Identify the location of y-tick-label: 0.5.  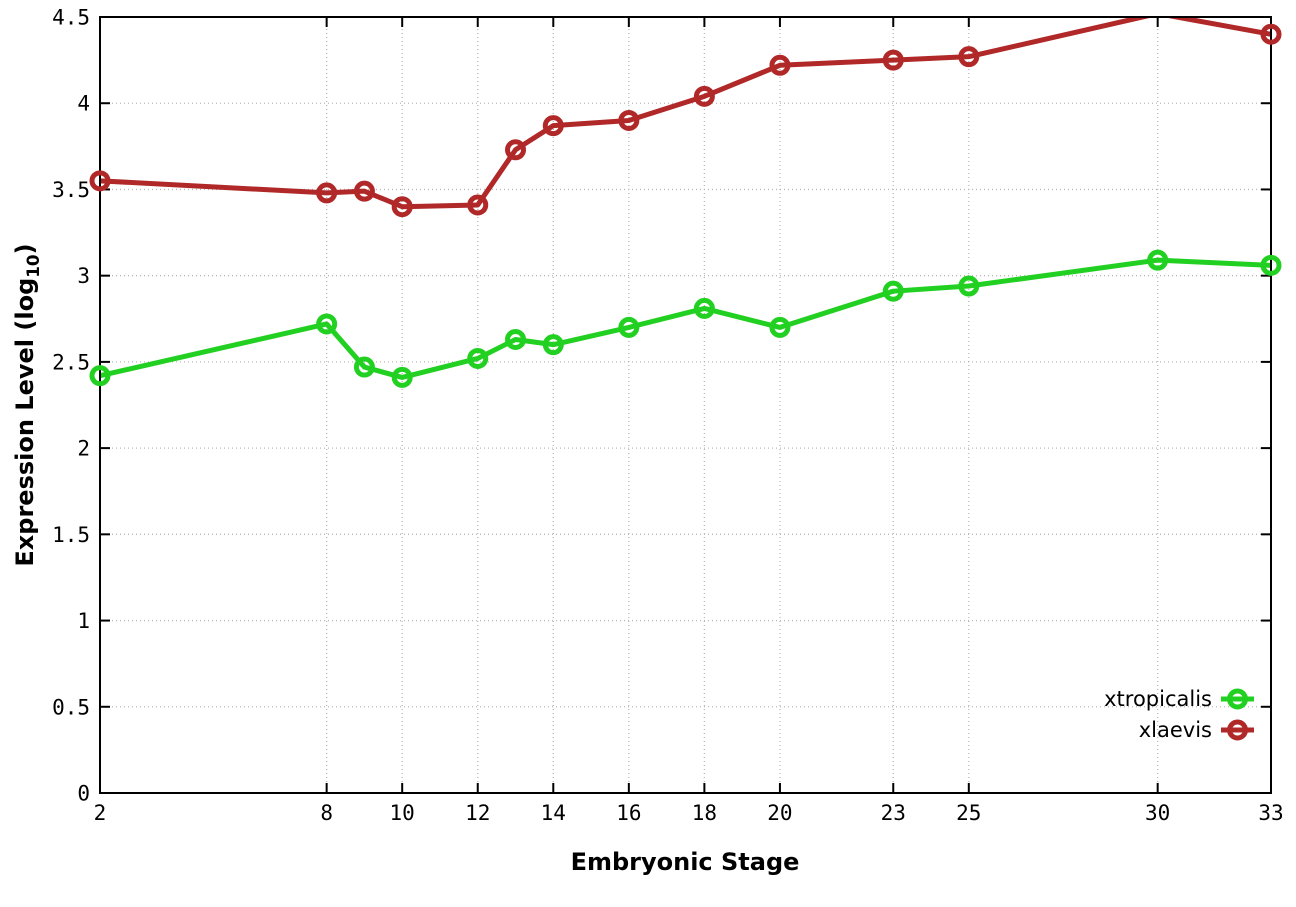
(71, 707).